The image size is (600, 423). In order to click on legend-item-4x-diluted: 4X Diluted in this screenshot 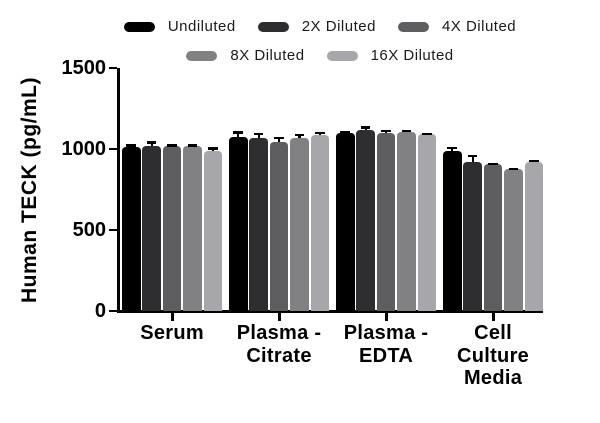, I will do `click(457, 26)`.